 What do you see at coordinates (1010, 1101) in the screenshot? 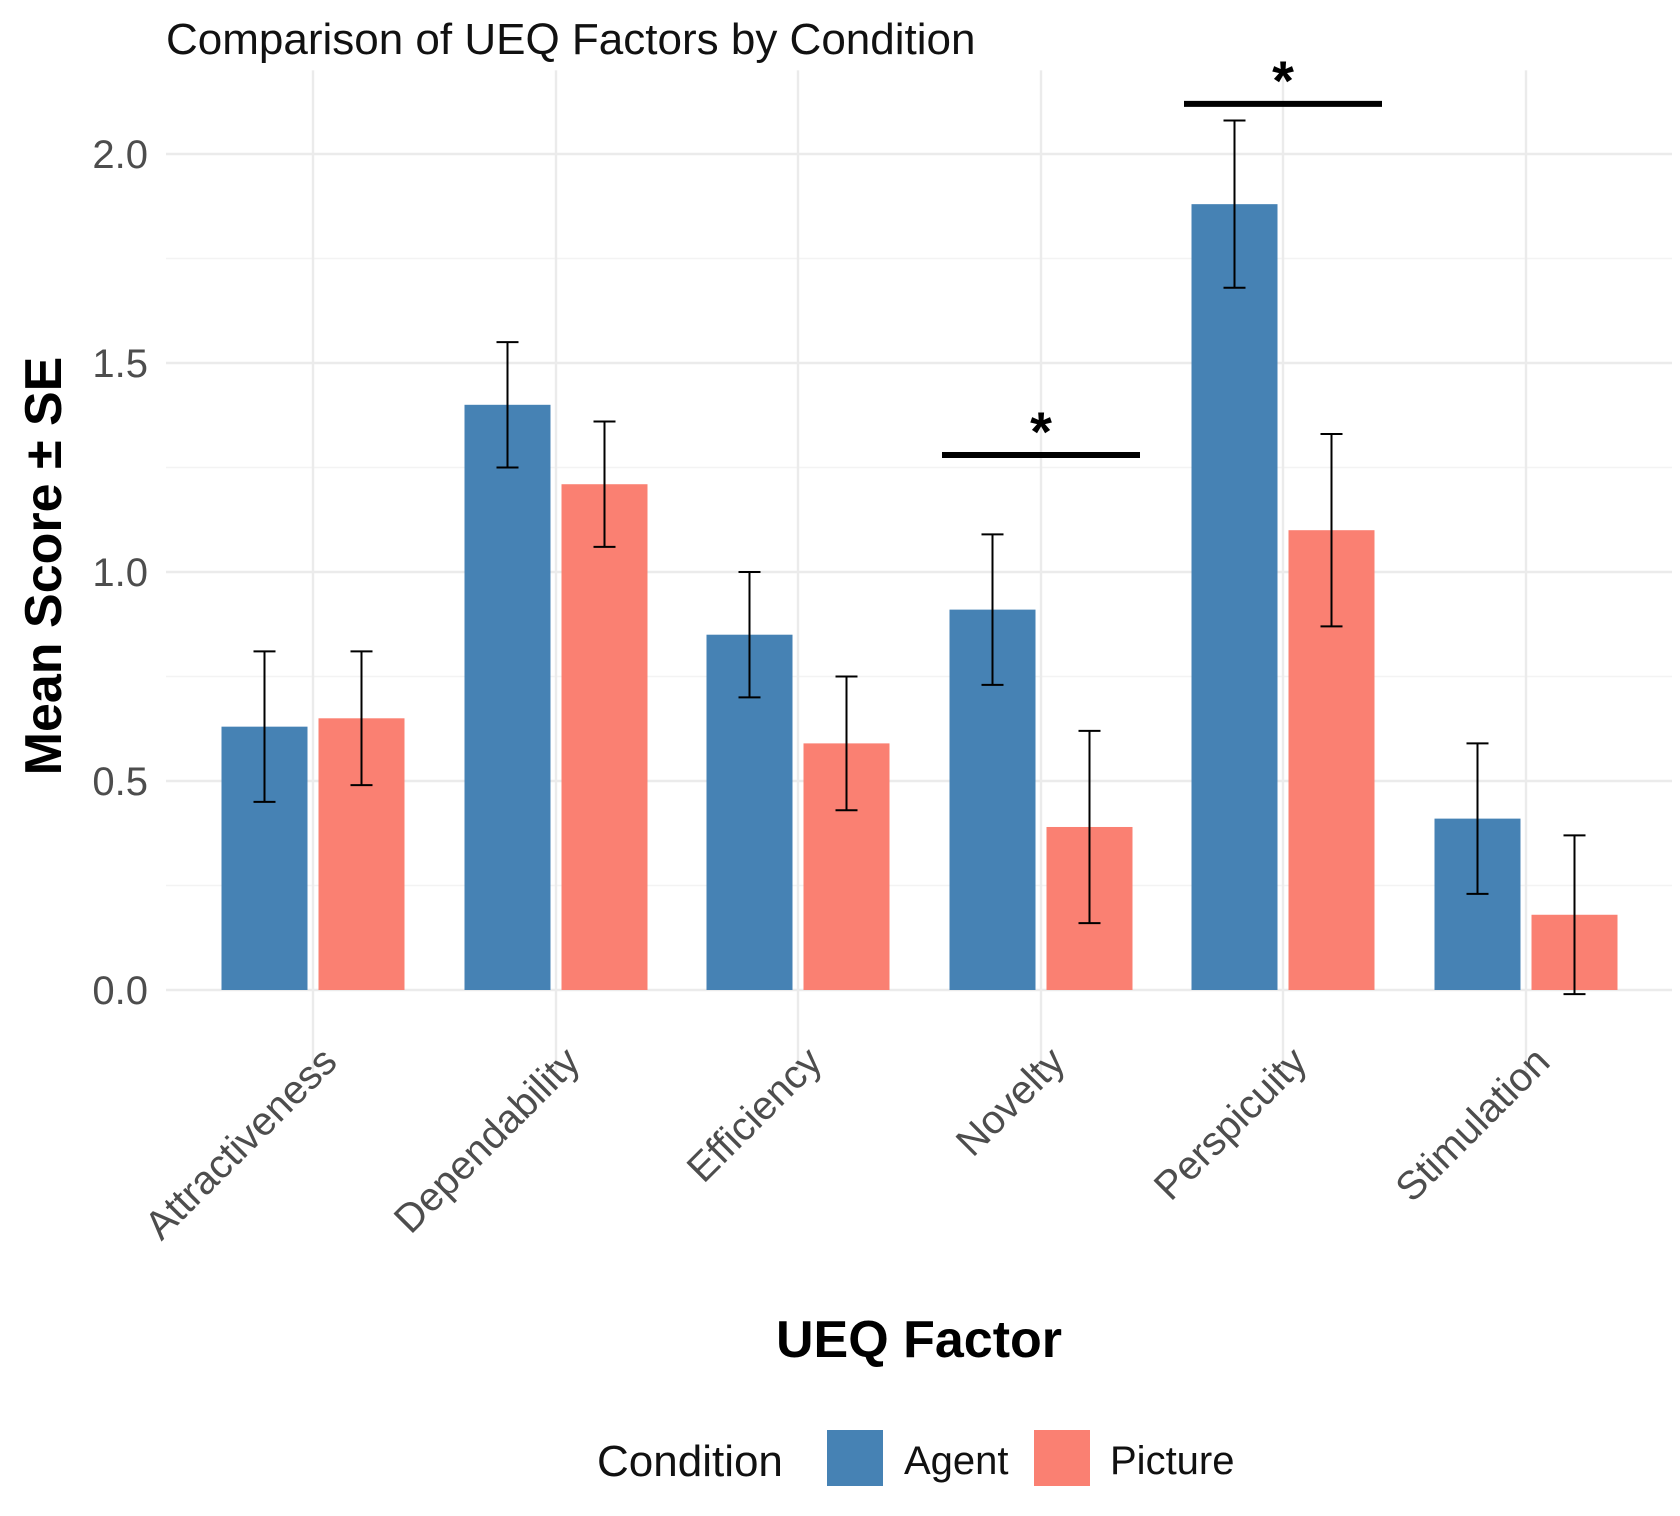
I see `x-tick-label-novelty: Novelty` at bounding box center [1010, 1101].